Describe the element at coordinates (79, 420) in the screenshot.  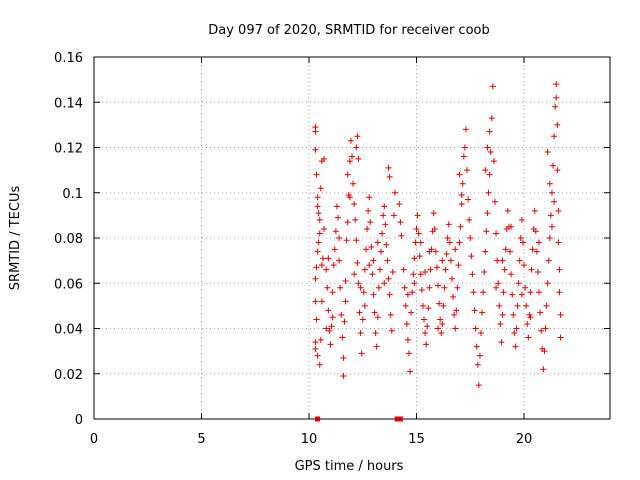
I see `y-tick-label: 0` at that location.